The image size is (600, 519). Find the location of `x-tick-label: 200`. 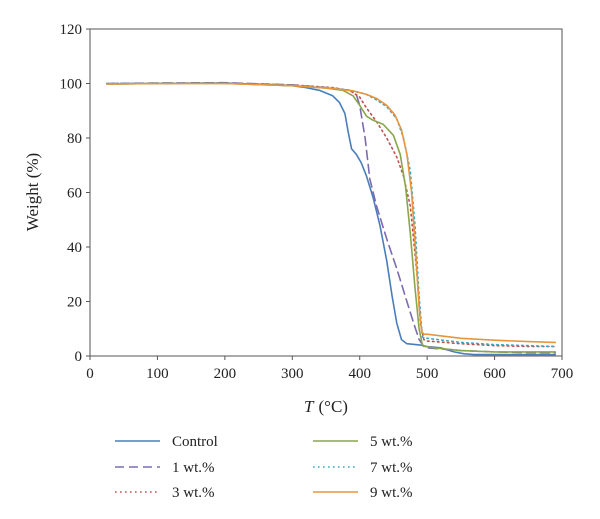

x-tick-label: 200 is located at coordinates (225, 374).